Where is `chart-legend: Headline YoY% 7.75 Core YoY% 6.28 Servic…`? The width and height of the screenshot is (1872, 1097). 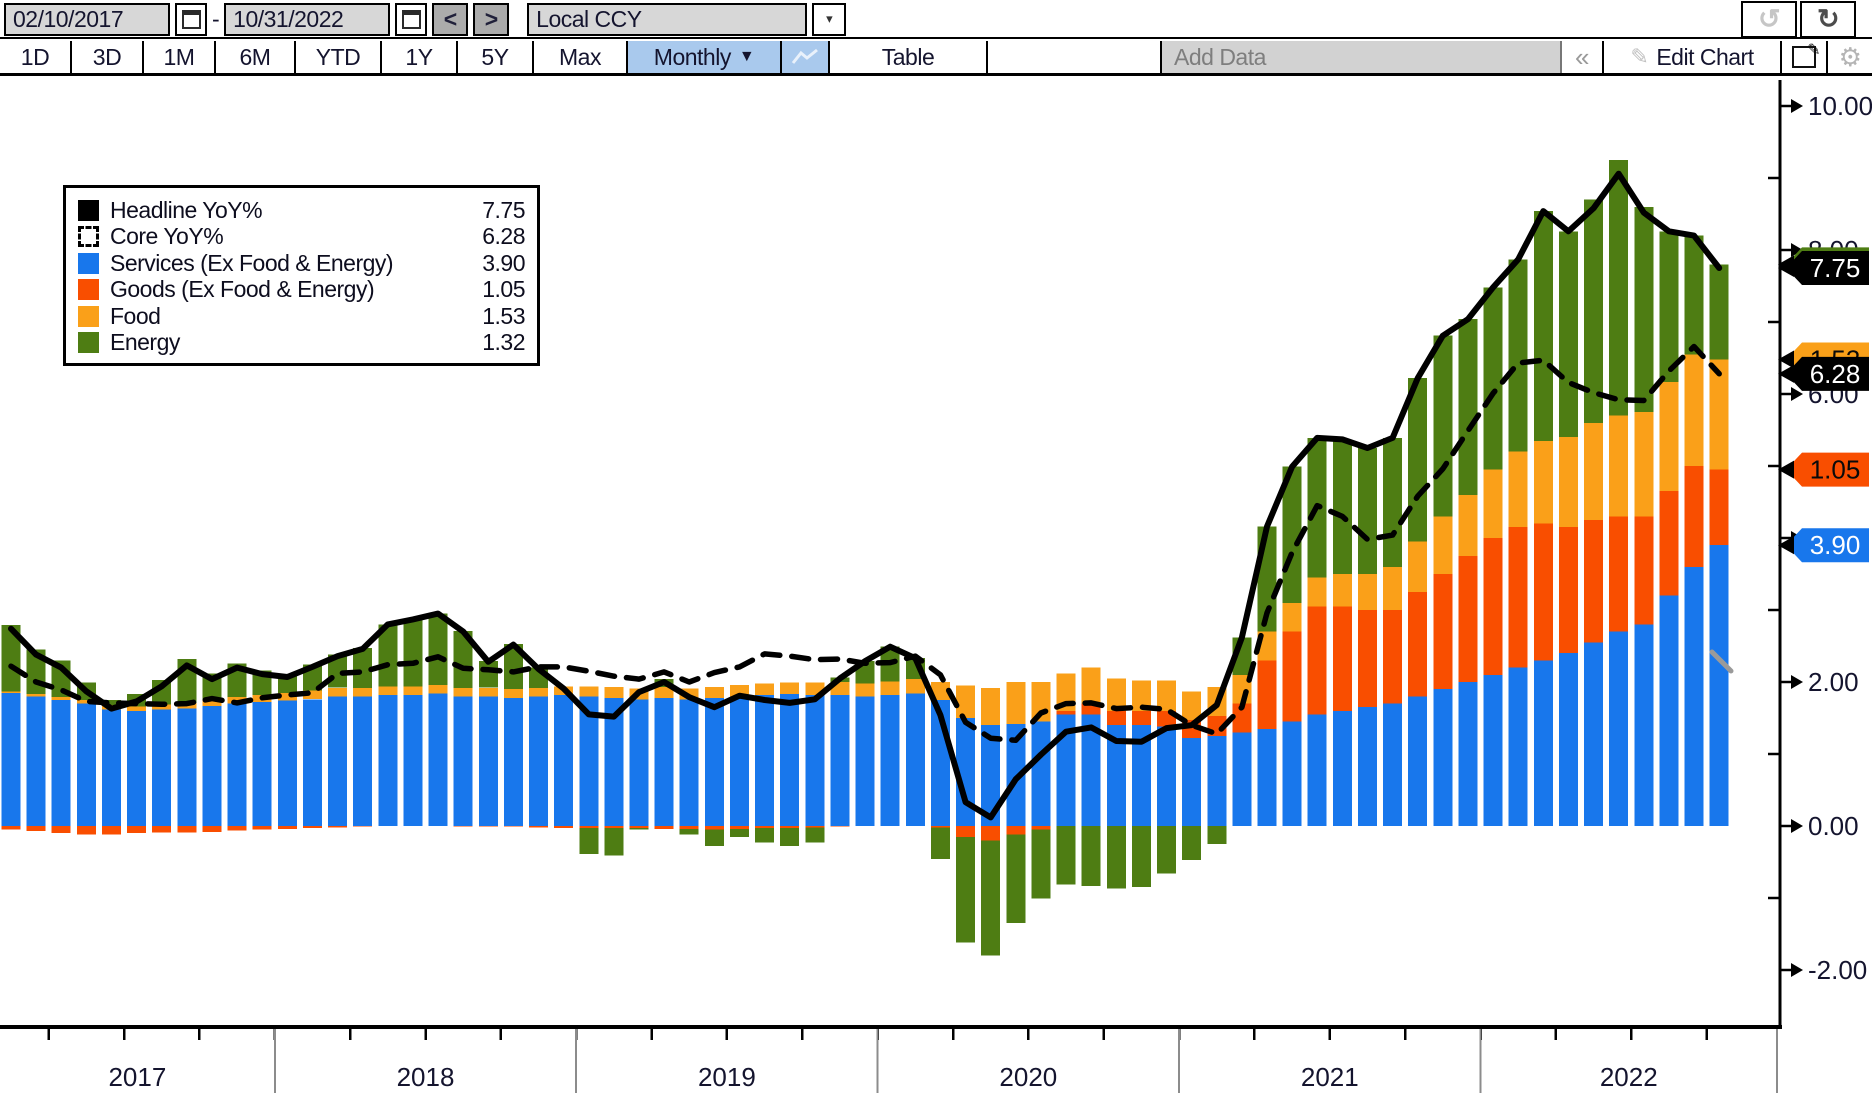
chart-legend: Headline YoY% 7.75 Core YoY% 6.28 Servic… is located at coordinates (301, 275).